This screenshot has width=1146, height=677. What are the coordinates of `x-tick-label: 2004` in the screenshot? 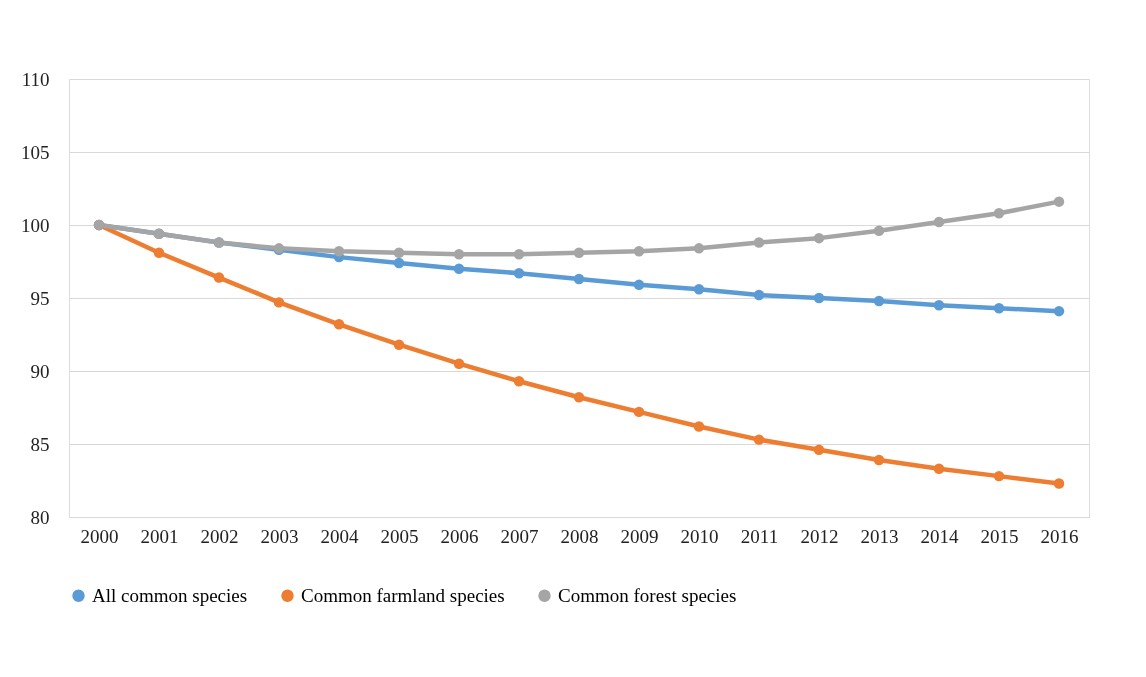 It's located at (339, 536).